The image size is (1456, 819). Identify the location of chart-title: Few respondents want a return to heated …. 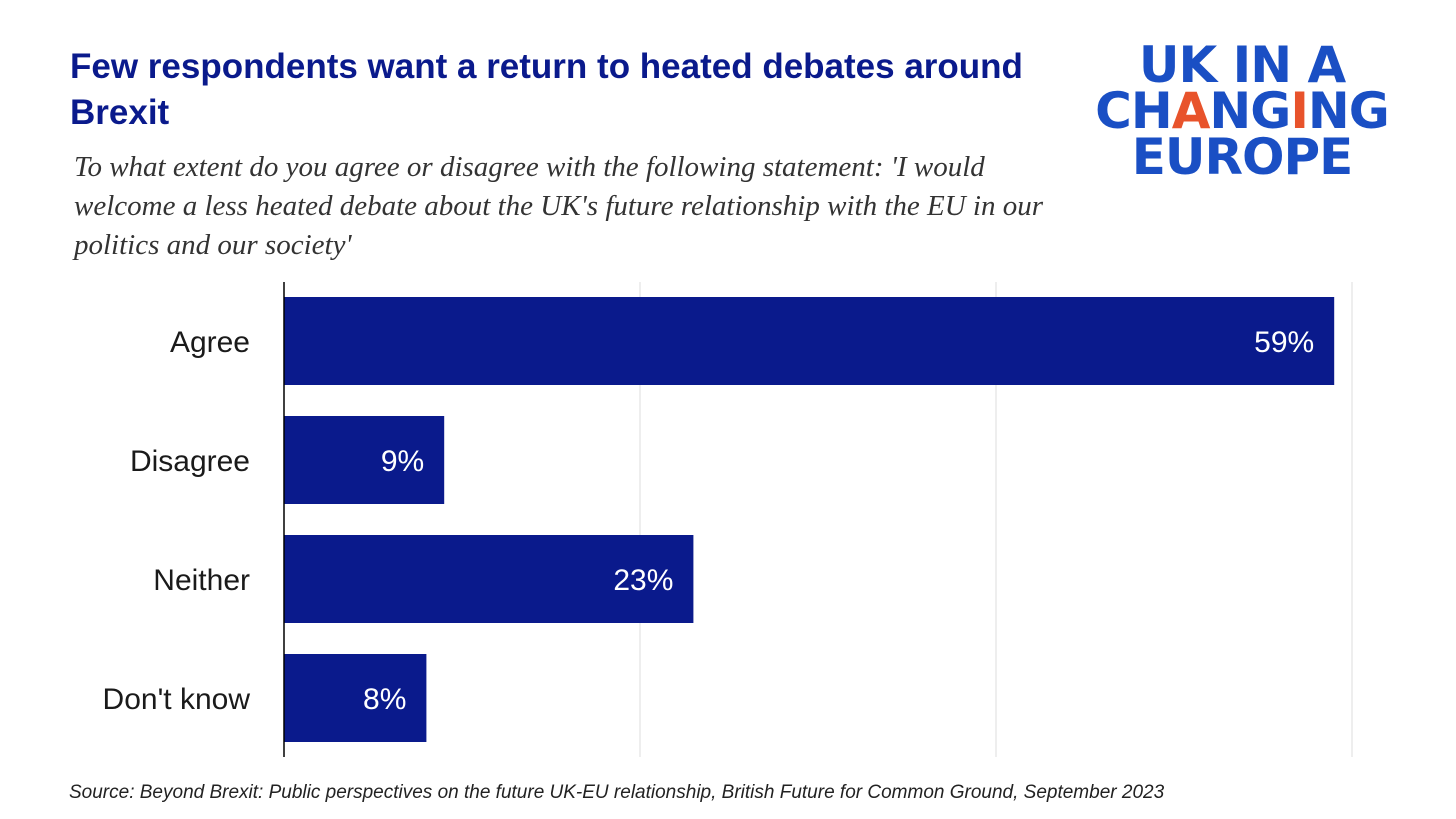
(546, 89).